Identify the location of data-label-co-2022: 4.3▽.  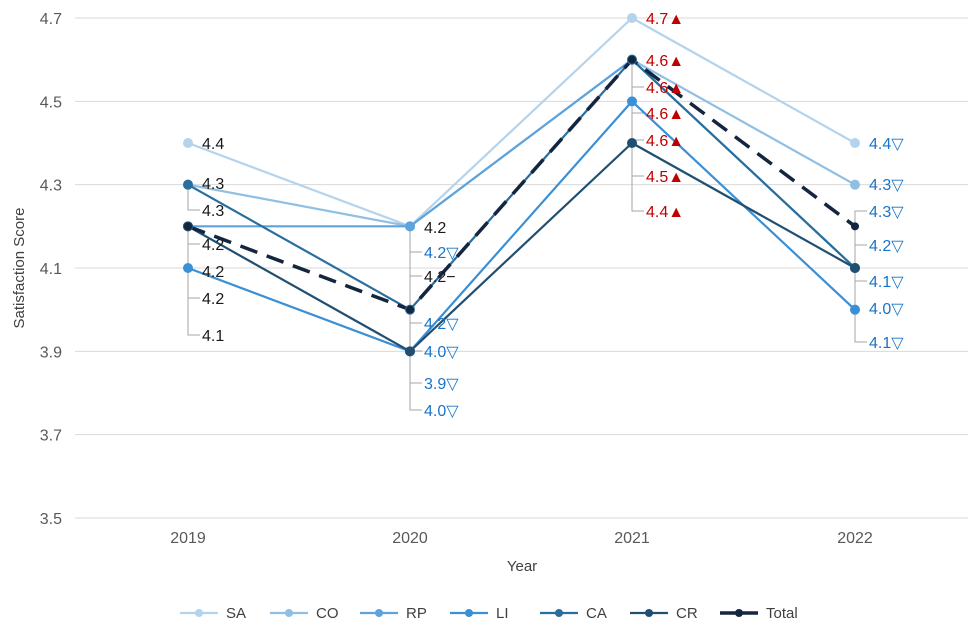
(886, 185).